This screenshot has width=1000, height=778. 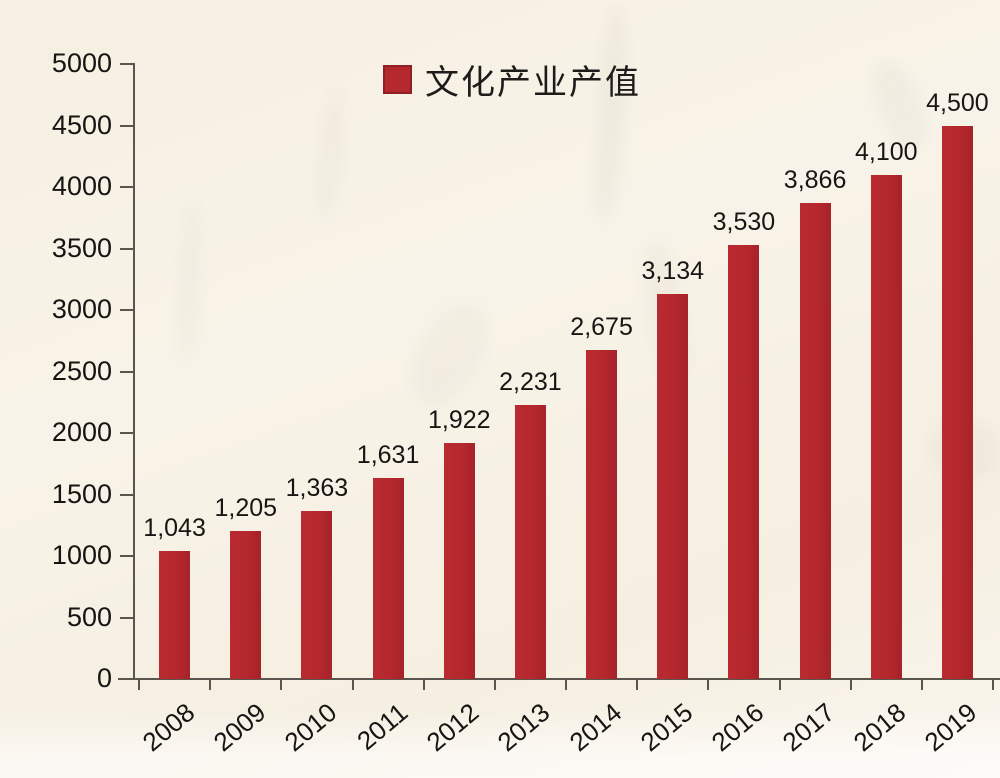 What do you see at coordinates (744, 221) in the screenshot?
I see `bar-value-label: 3,530` at bounding box center [744, 221].